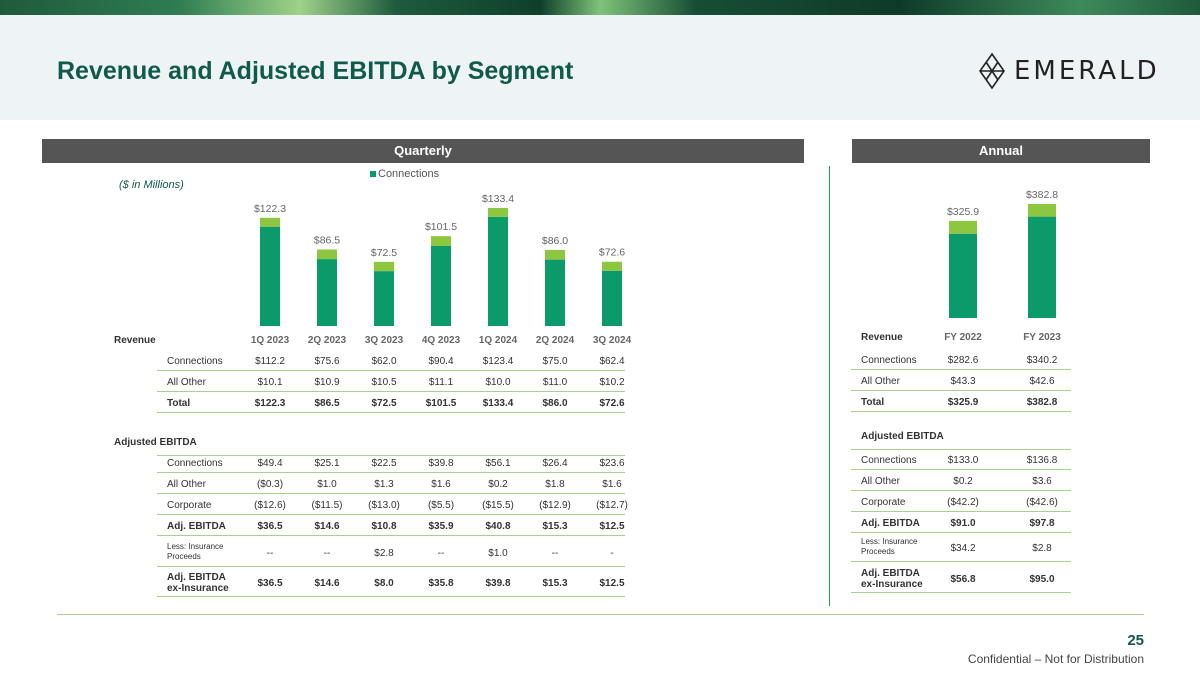 The image size is (1200, 675). What do you see at coordinates (498, 199) in the screenshot?
I see `quarterly-total-label-4: $133.4` at bounding box center [498, 199].